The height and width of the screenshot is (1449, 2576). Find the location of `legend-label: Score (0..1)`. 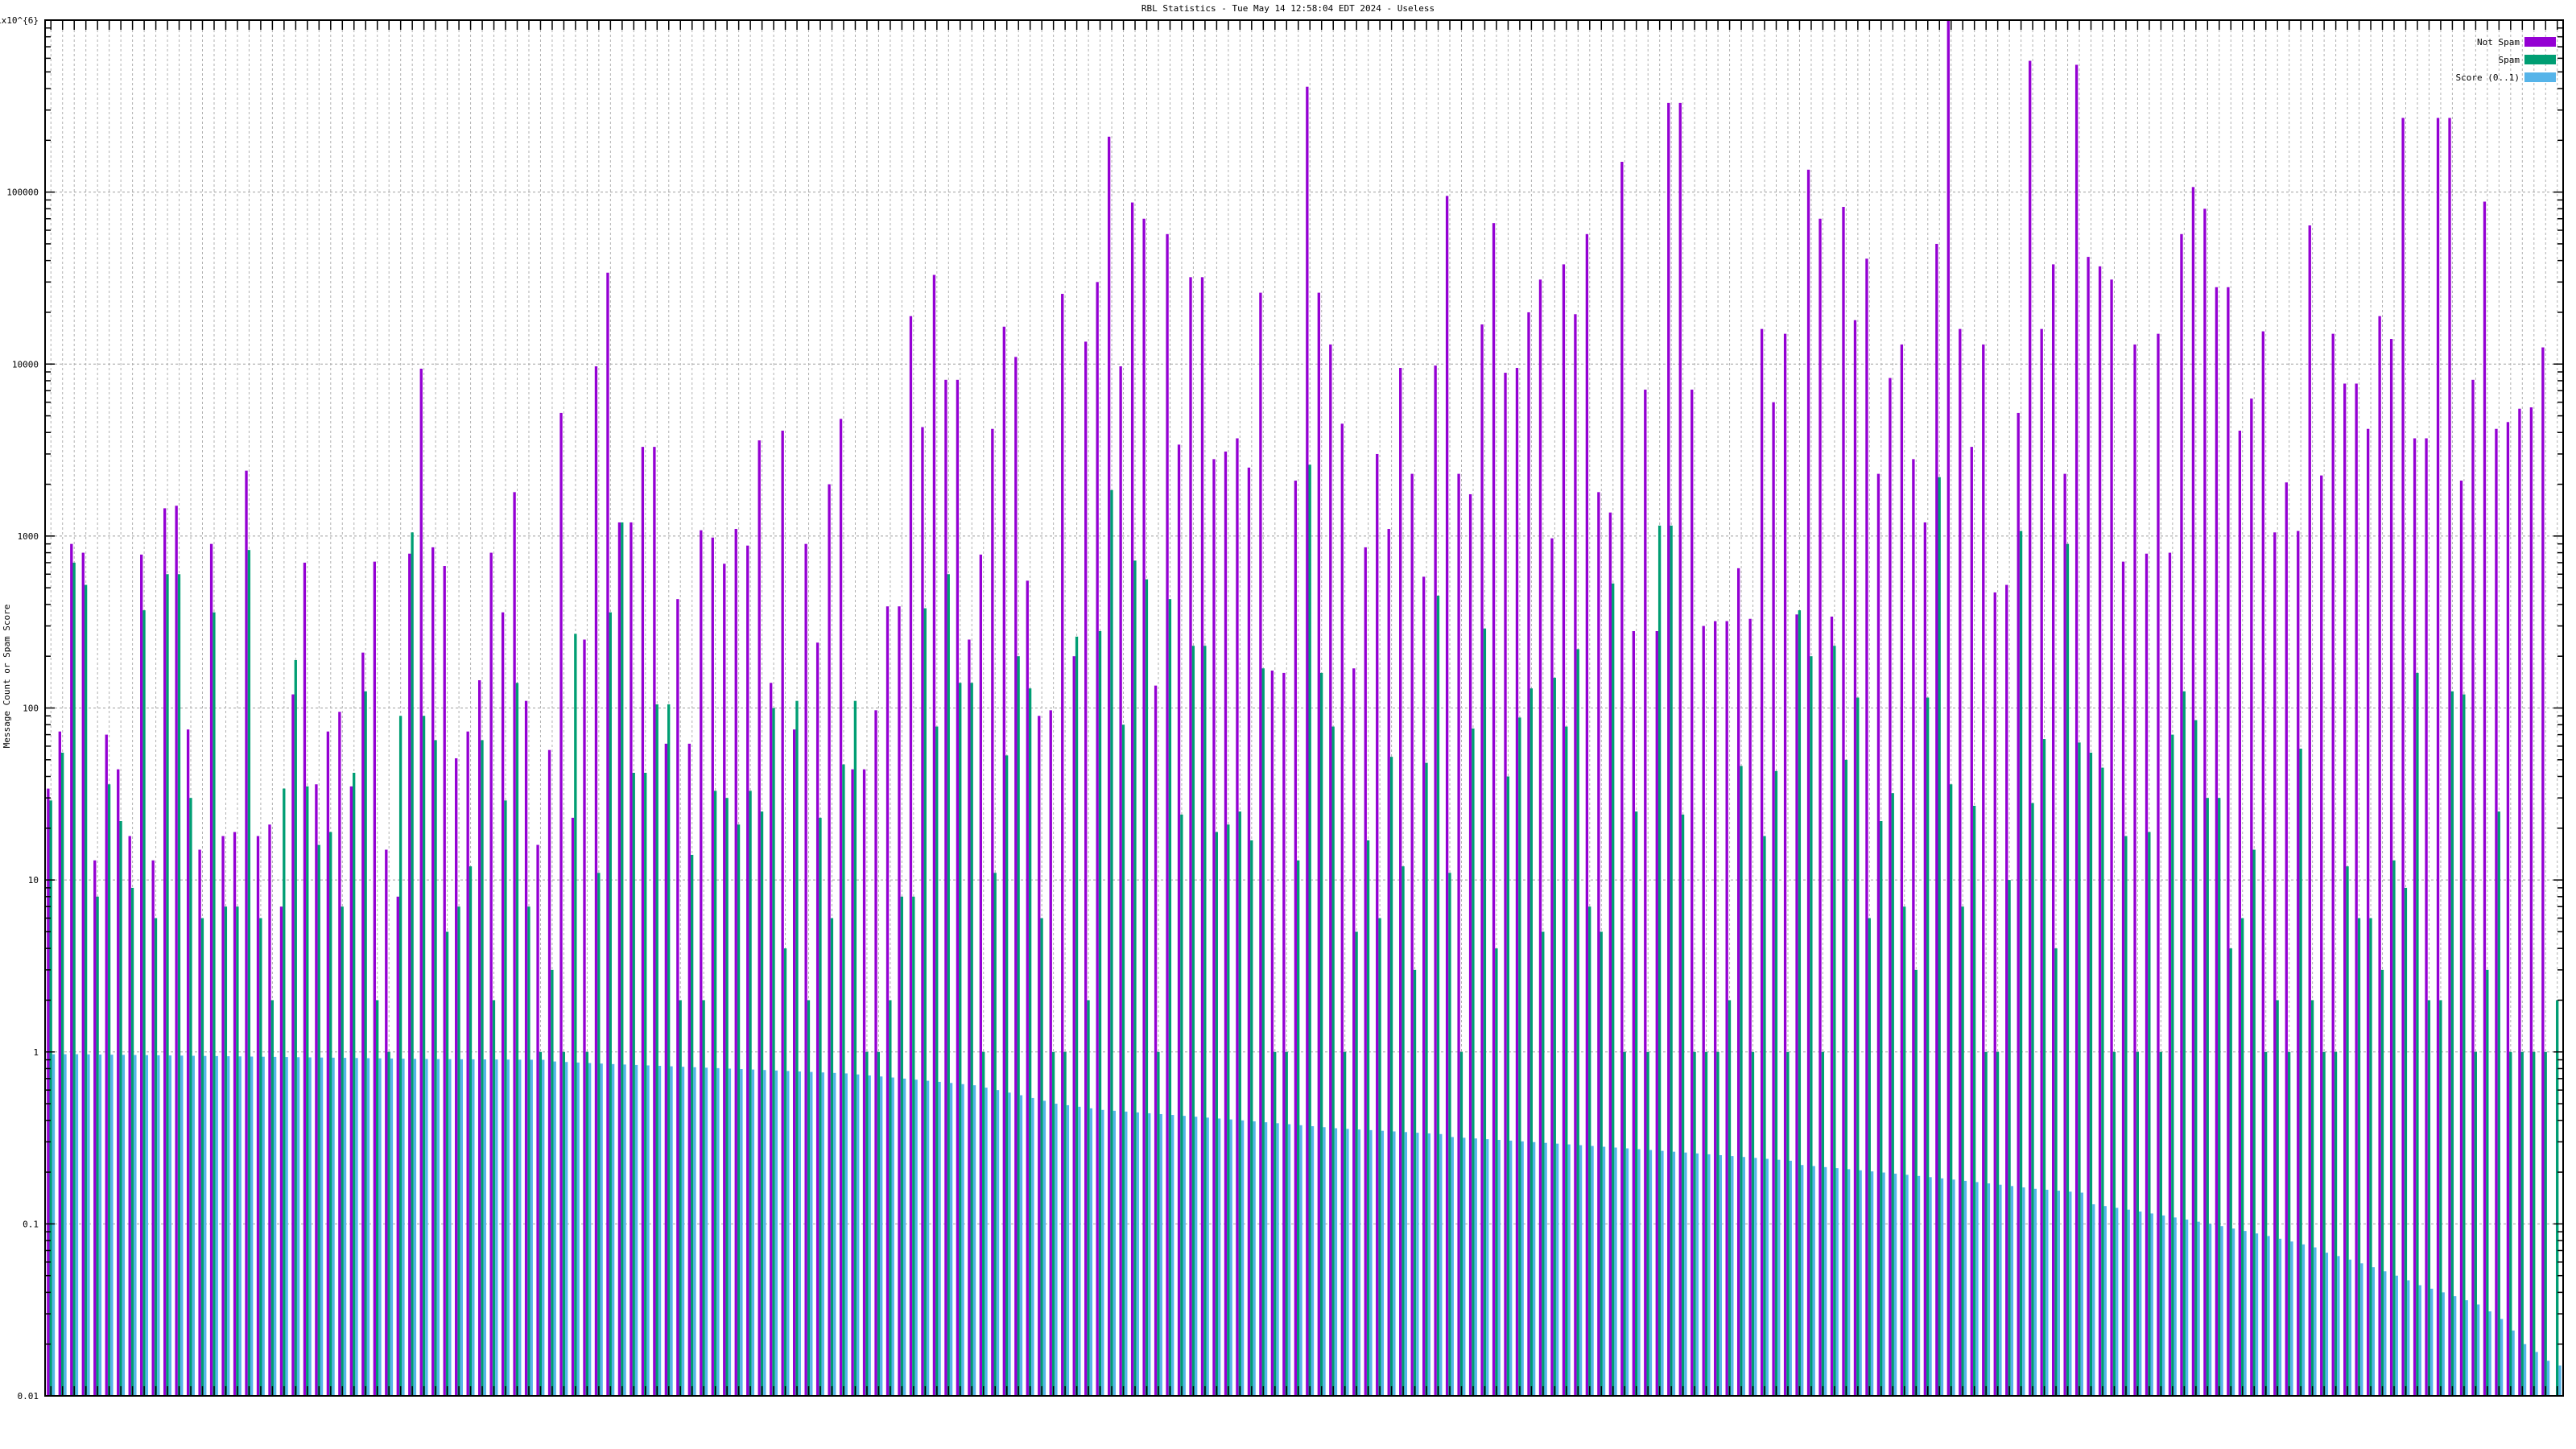

legend-label: Score (0..1) is located at coordinates (2488, 77).